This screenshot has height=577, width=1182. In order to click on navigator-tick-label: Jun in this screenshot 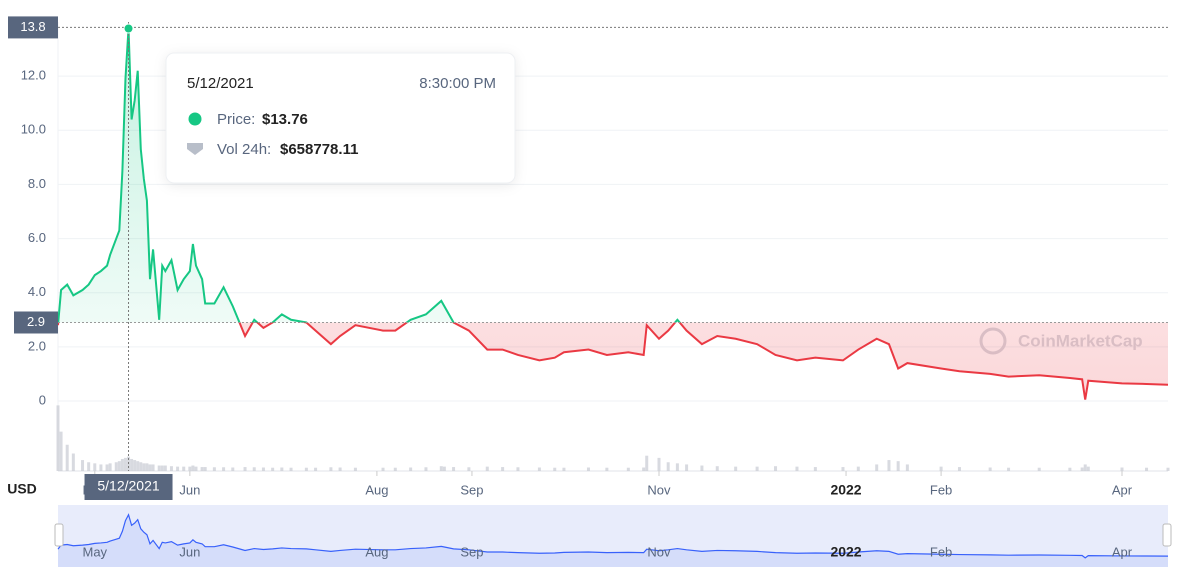, I will do `click(189, 551)`.